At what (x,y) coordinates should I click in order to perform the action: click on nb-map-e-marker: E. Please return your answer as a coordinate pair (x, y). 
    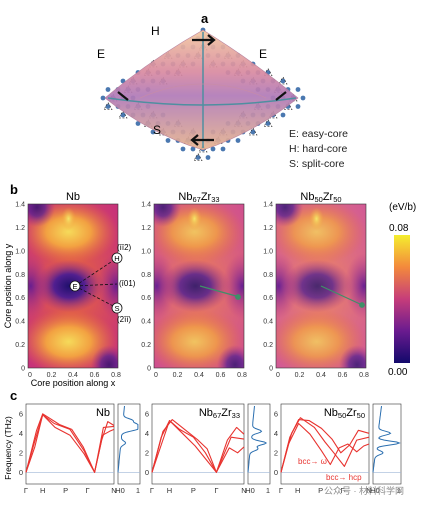
    Looking at the image, I should click on (74, 286).